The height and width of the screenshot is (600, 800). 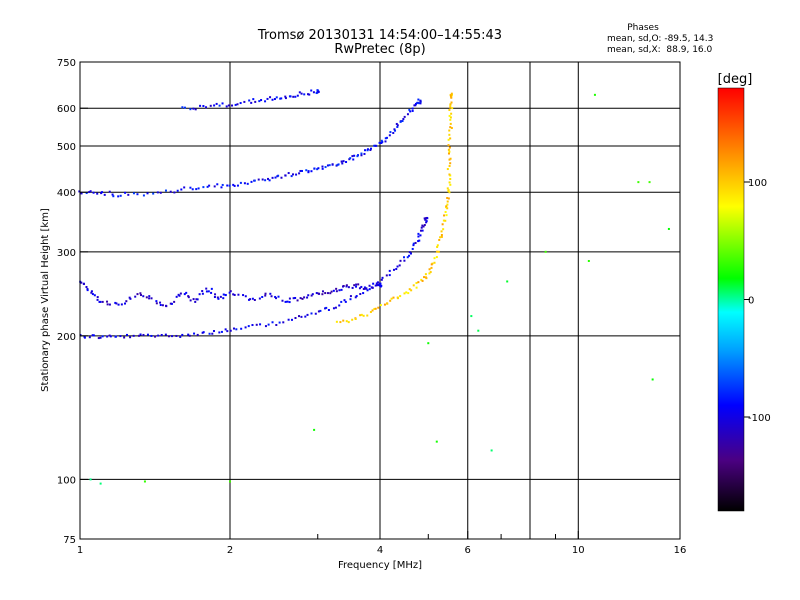 I want to click on y-axis-label: Stationary phase Virtual Height [km], so click(x=45, y=300).